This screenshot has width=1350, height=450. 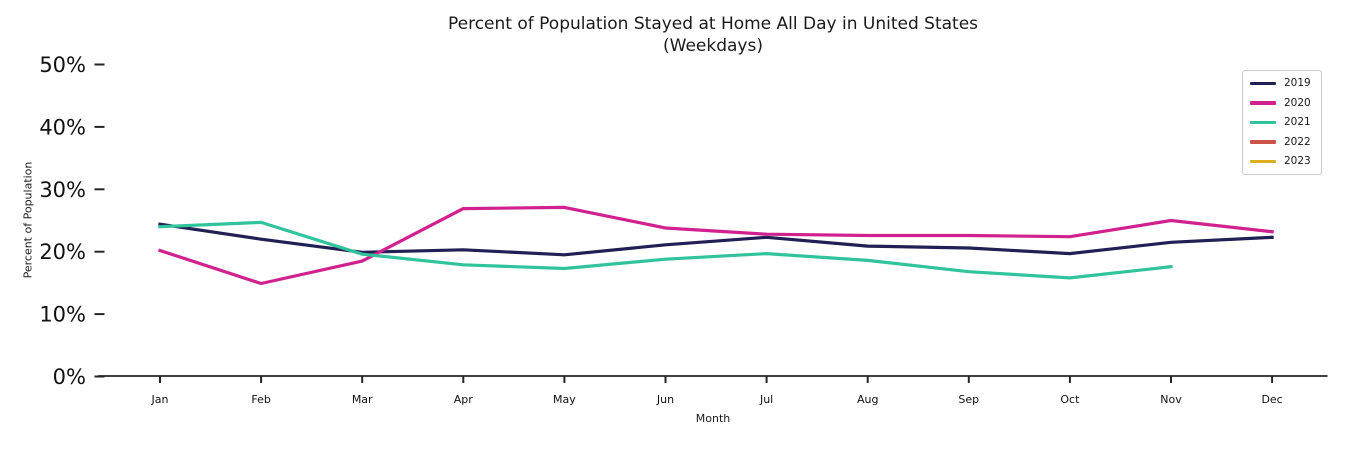 What do you see at coordinates (968, 399) in the screenshot?
I see `x-tick-label: Sep` at bounding box center [968, 399].